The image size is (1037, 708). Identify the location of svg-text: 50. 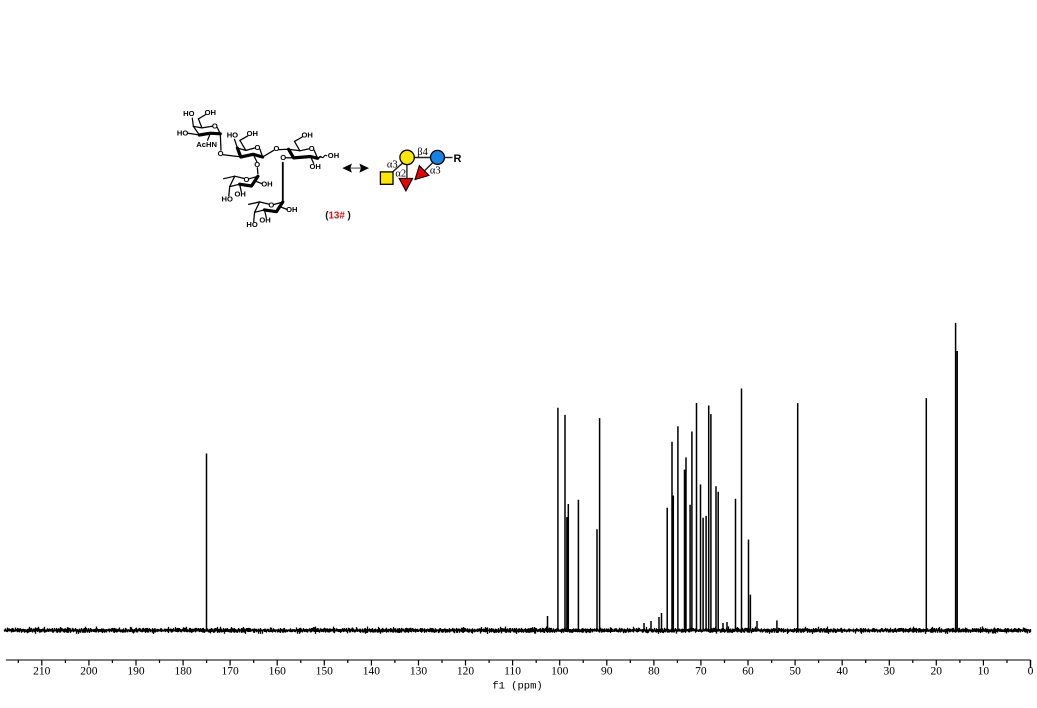
(795, 672).